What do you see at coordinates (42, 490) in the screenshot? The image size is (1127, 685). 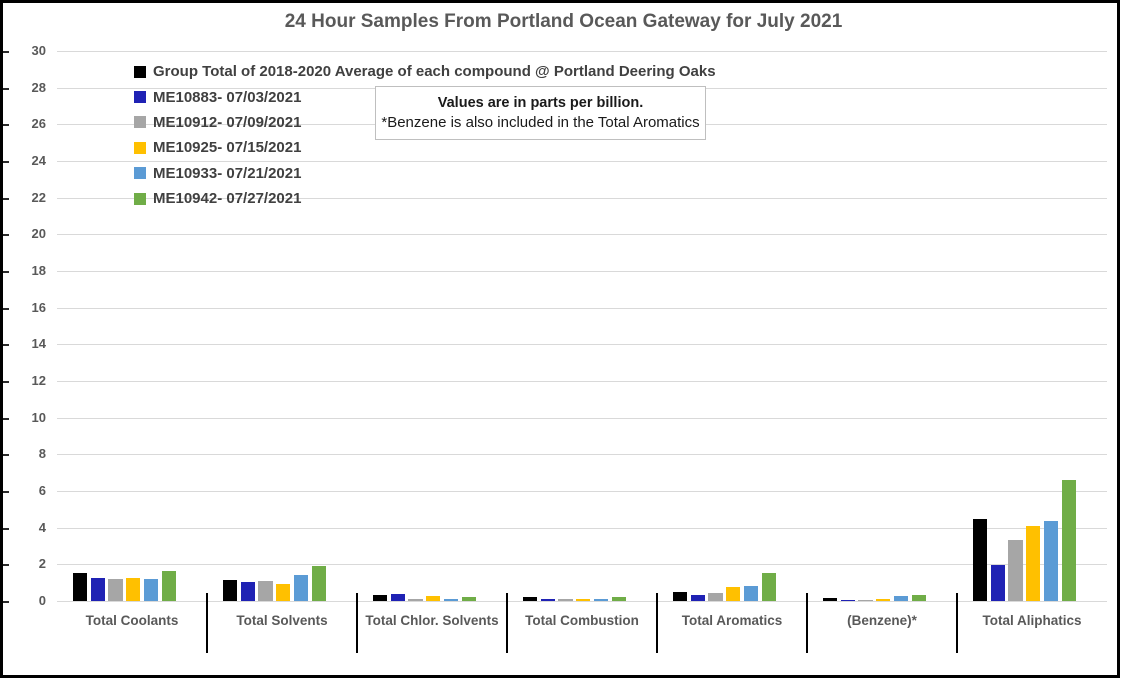 I see `y-axis-tick-label: 6` at bounding box center [42, 490].